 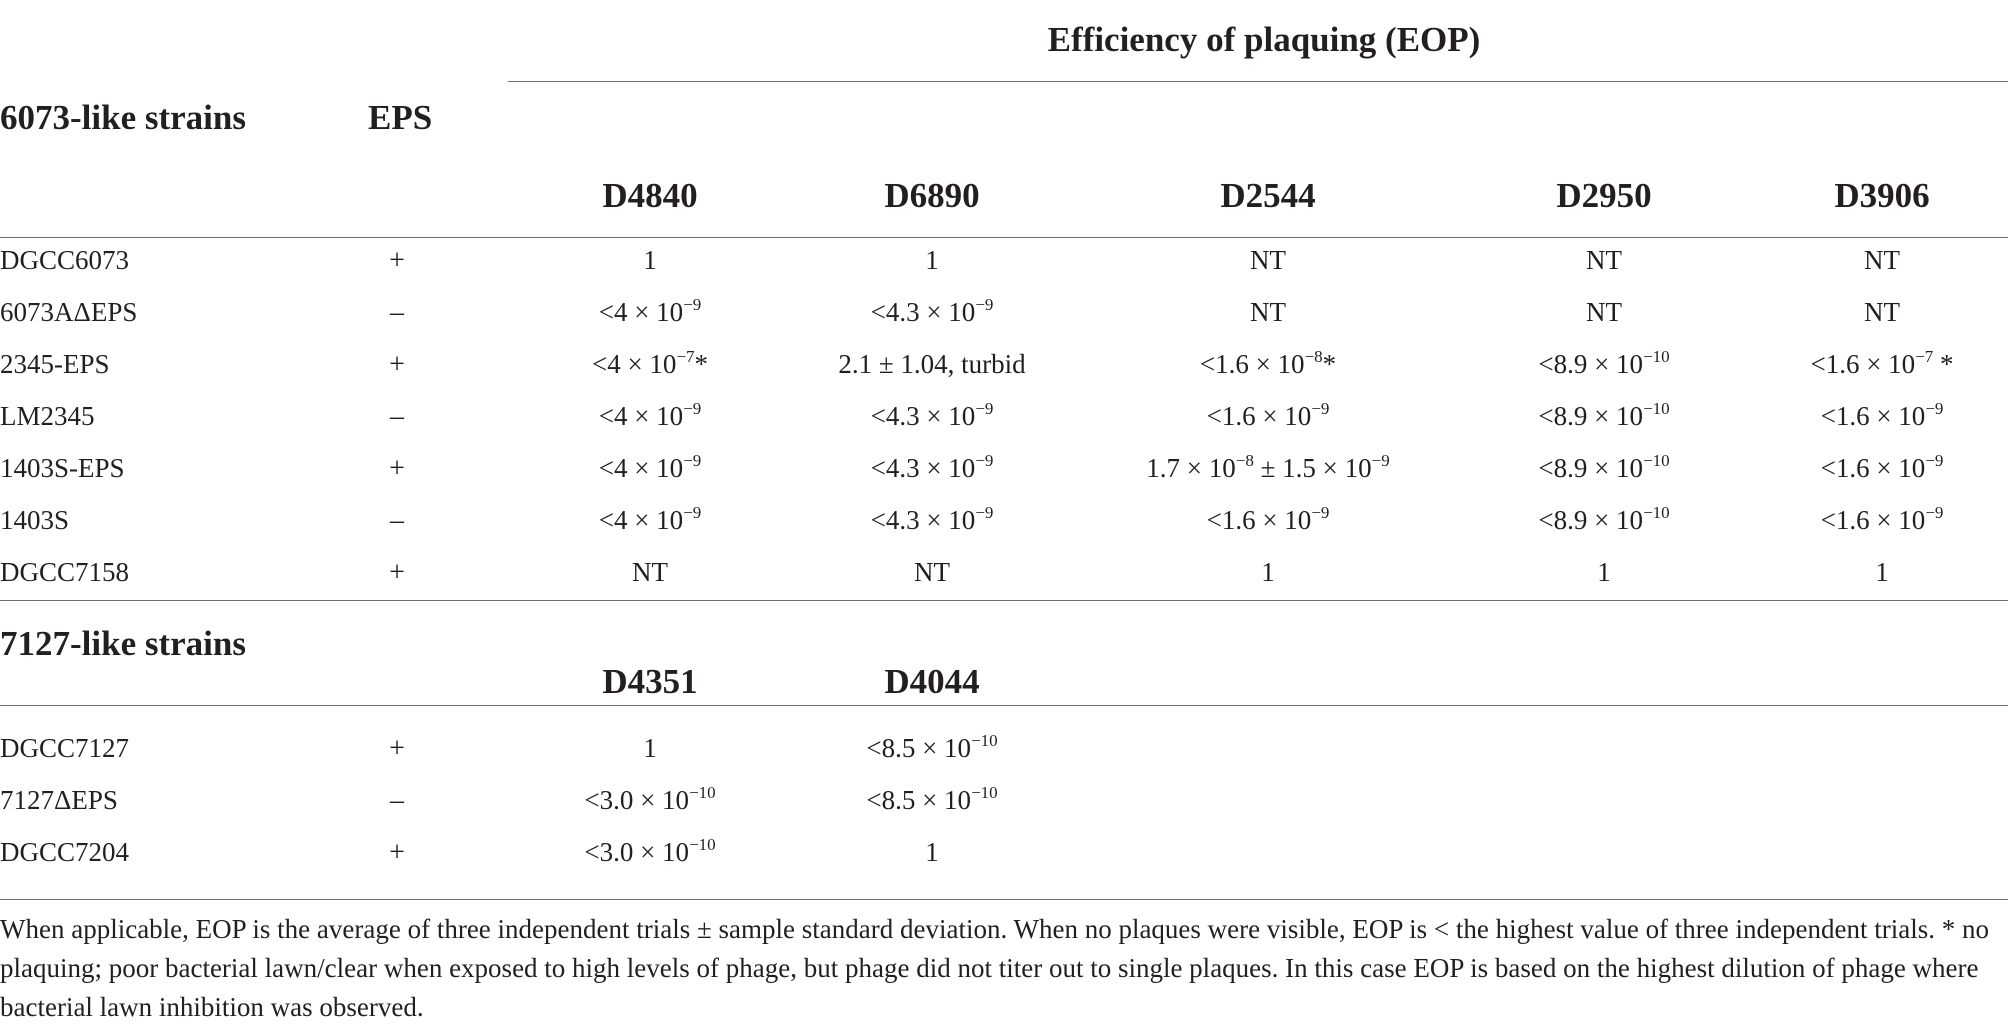 What do you see at coordinates (1268, 467) in the screenshot?
I see `eop-value: 1.7 × 10−8 ± 1.5 × 10−9` at bounding box center [1268, 467].